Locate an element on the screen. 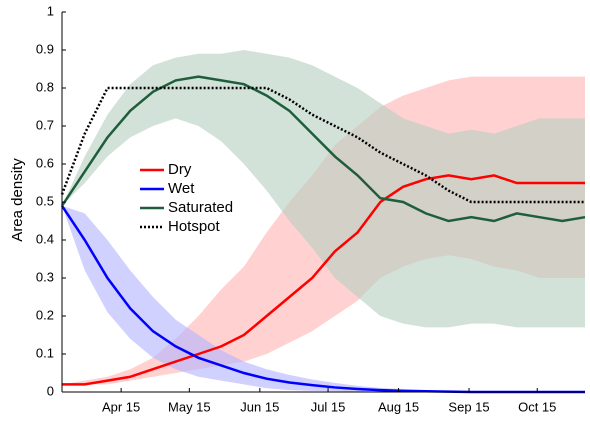 The height and width of the screenshot is (425, 590). y-tick-label: 0.8 is located at coordinates (45, 86).